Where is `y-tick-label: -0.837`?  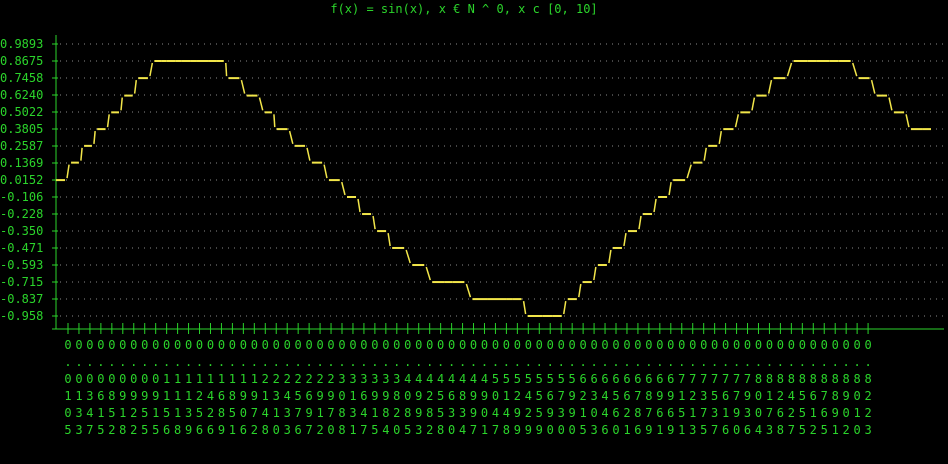 y-tick-label: -0.837 is located at coordinates (21, 299).